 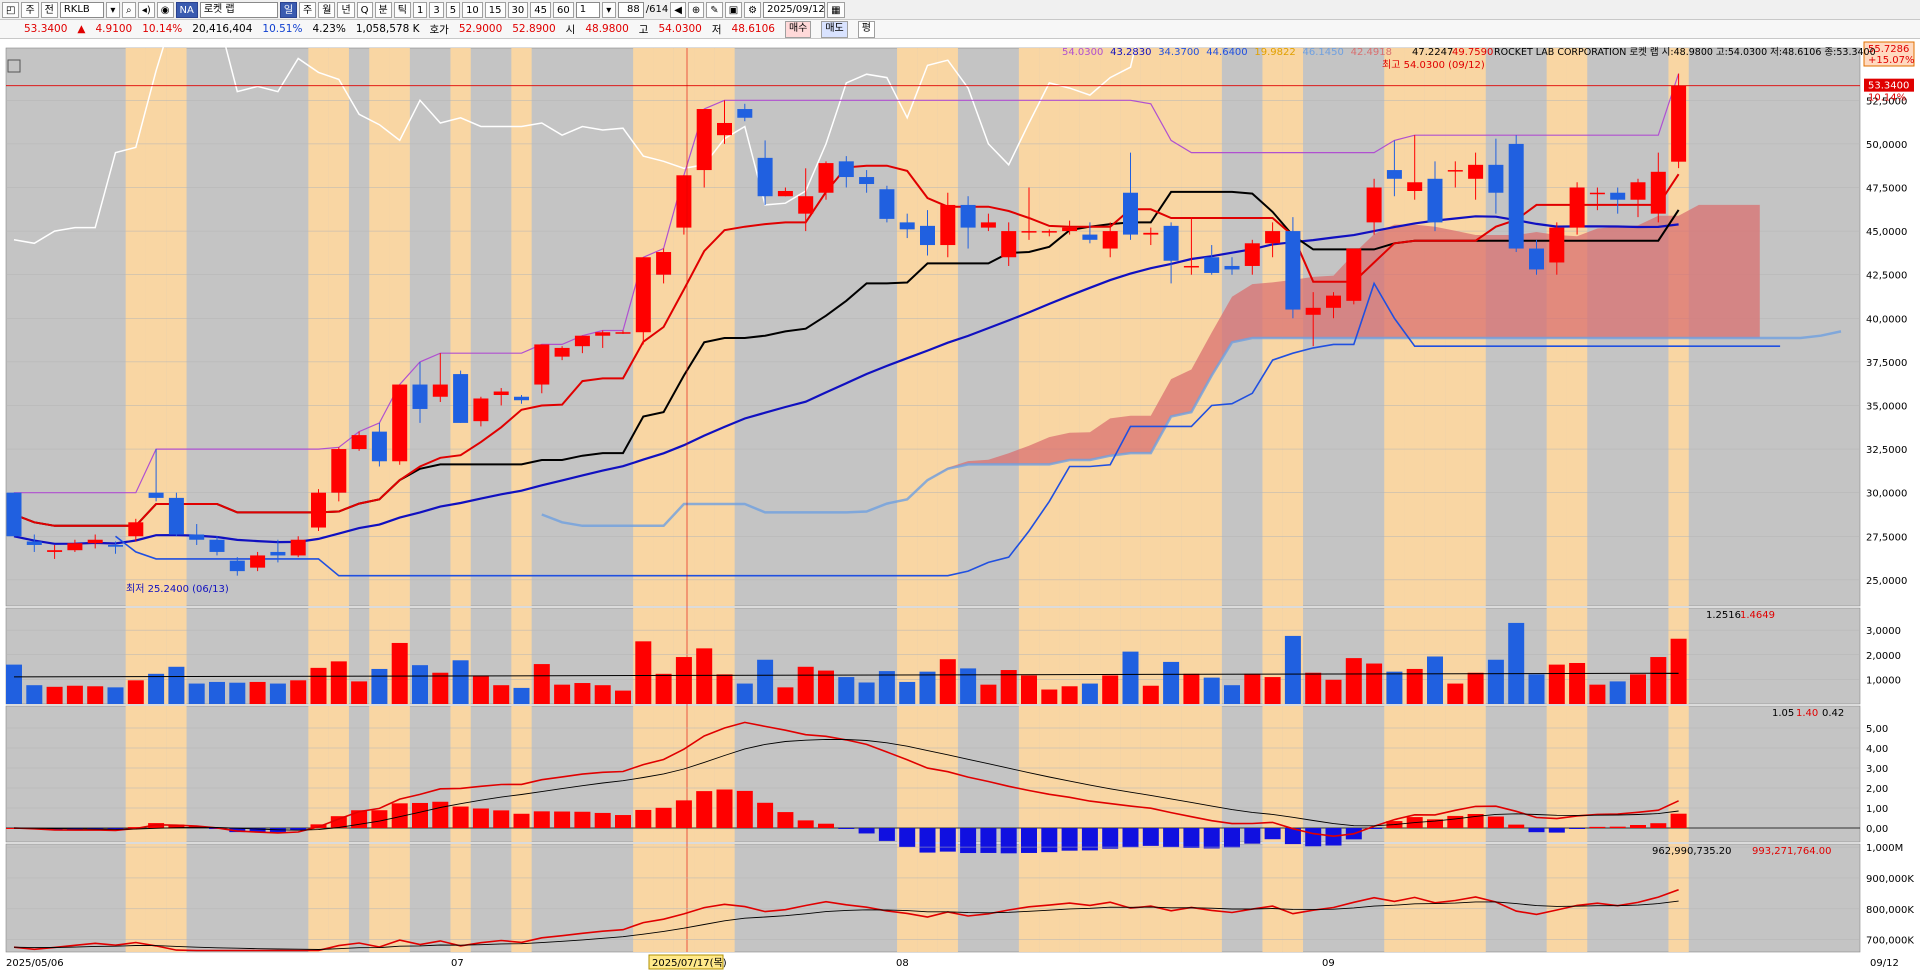 I want to click on price-axis-label: 42,5000, so click(x=1886, y=276).